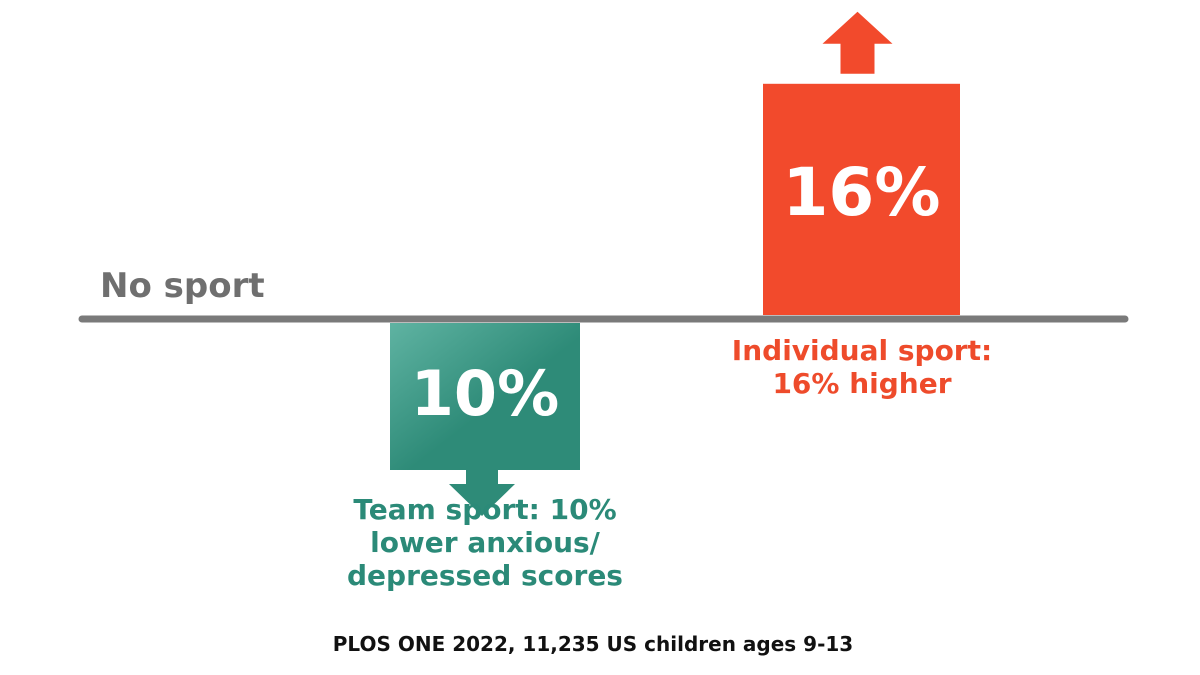 The height and width of the screenshot is (675, 1200). I want to click on individual-sport-value-label: 16%, so click(861, 192).